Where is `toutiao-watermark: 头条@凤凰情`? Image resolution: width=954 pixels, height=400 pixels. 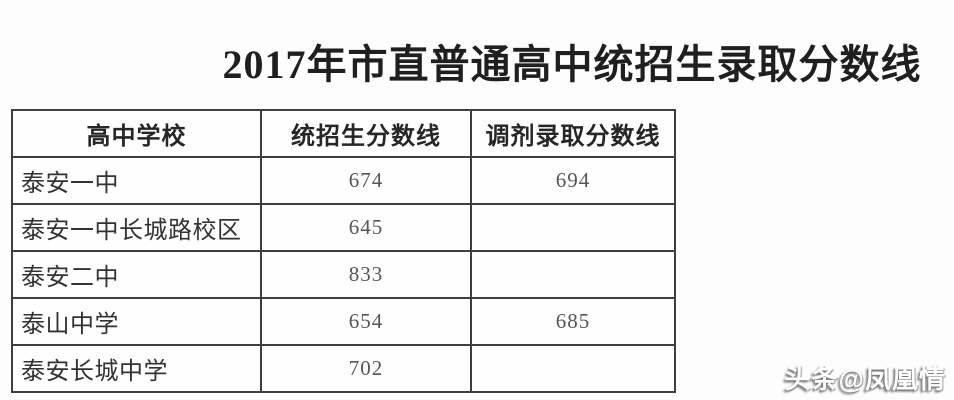 toutiao-watermark: 头条@凤凰情 is located at coordinates (865, 379).